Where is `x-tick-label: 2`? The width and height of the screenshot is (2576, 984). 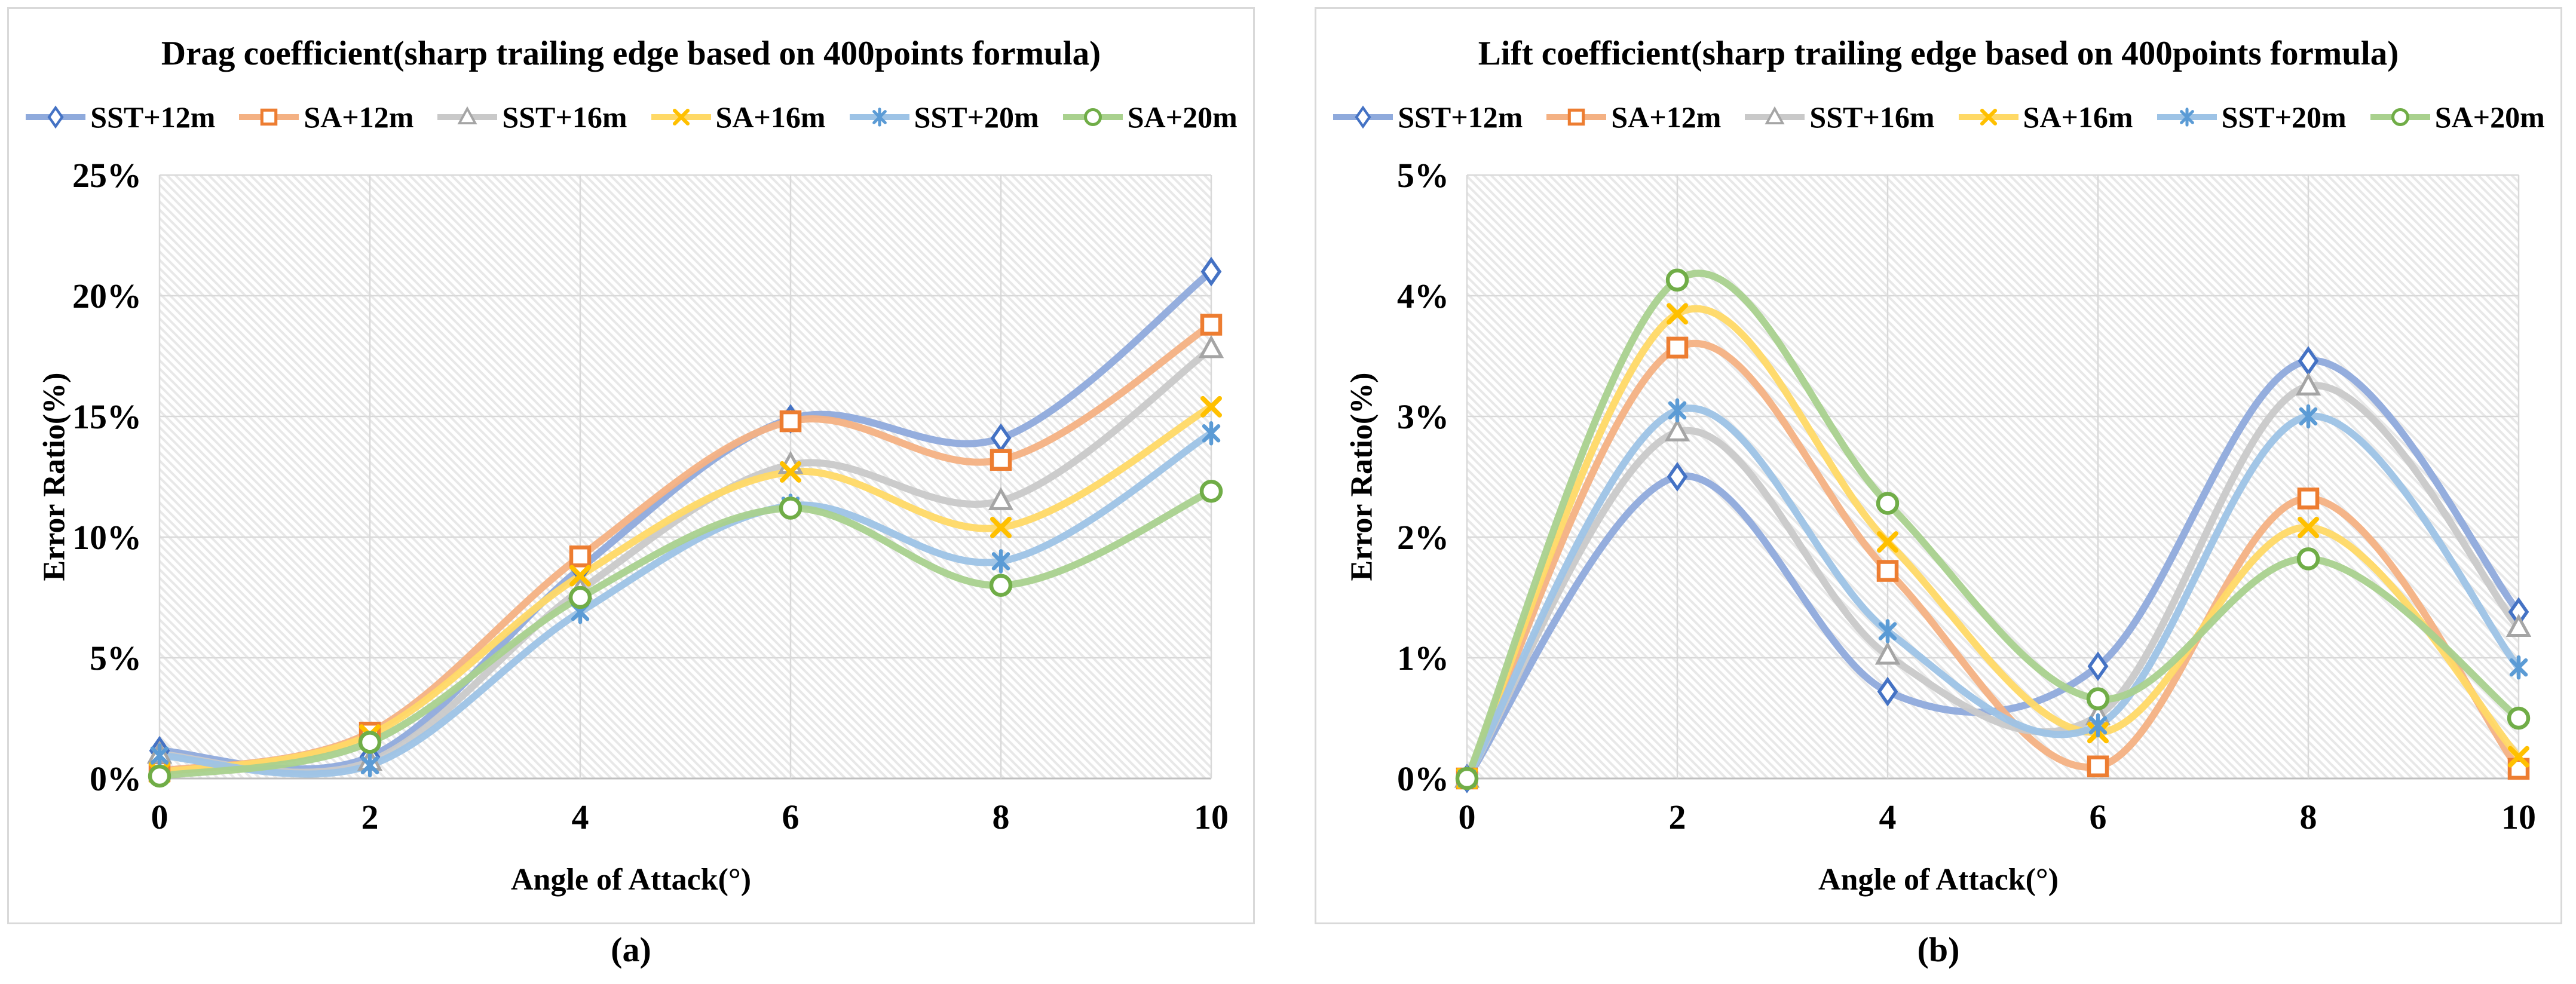 x-tick-label: 2 is located at coordinates (371, 817).